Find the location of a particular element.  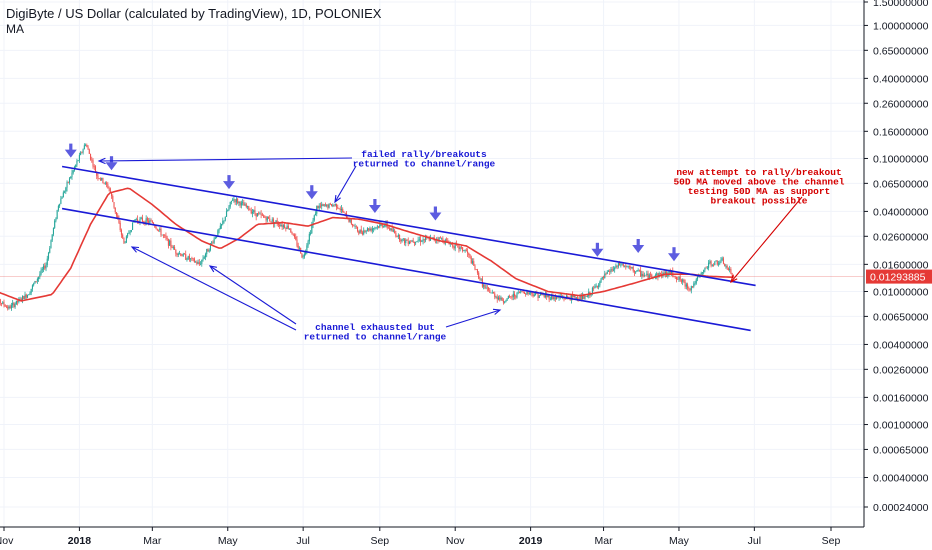

x-tick-label: Nov is located at coordinates (455, 541).